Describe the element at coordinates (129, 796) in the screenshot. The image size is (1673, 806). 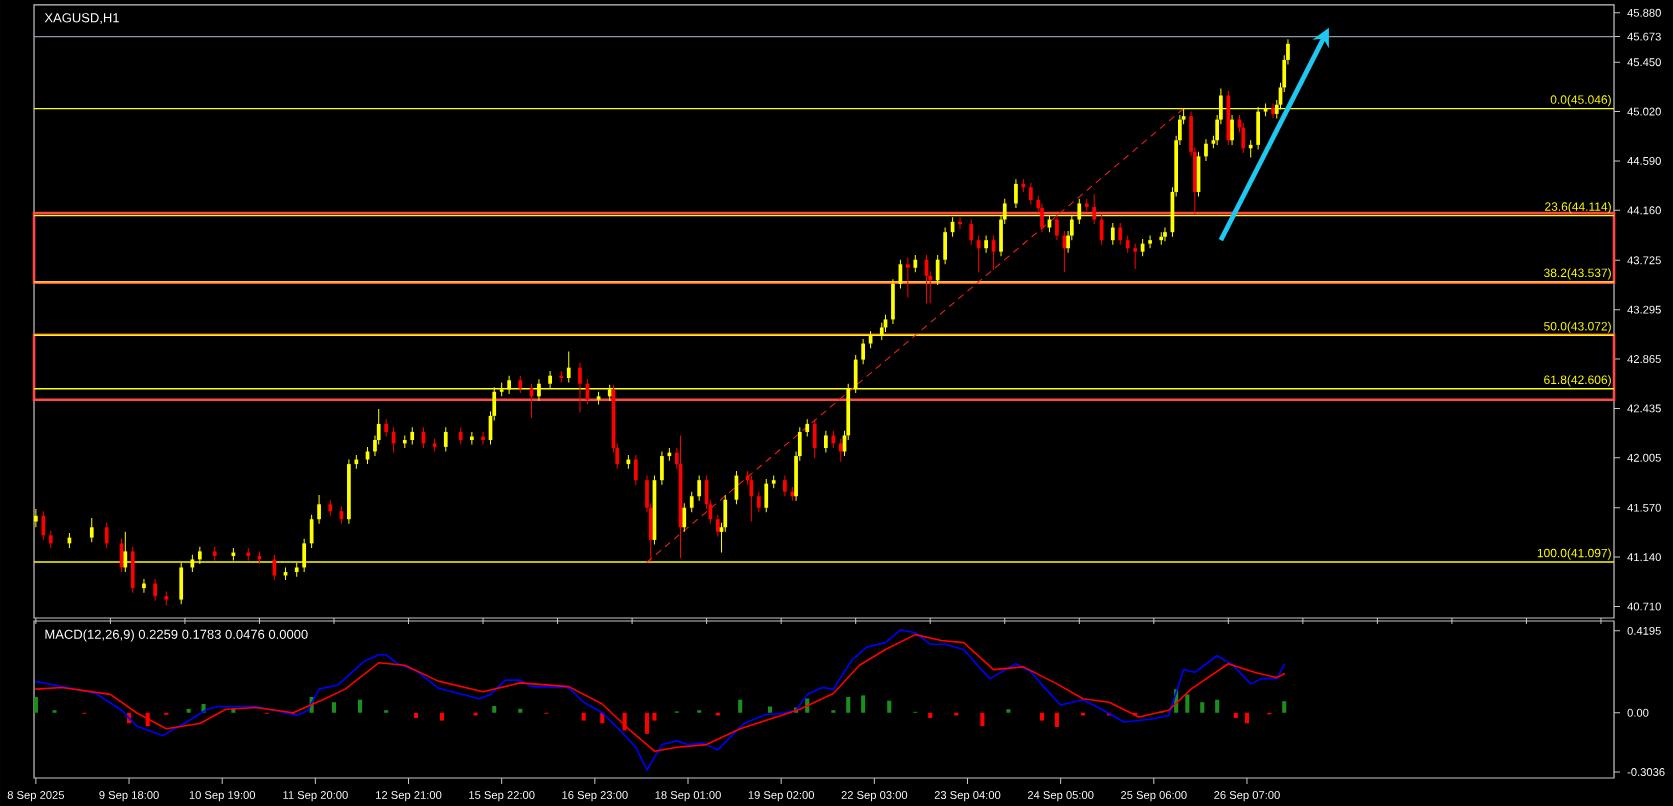
I see `x-tick-label: 9 Sep 18:00` at that location.